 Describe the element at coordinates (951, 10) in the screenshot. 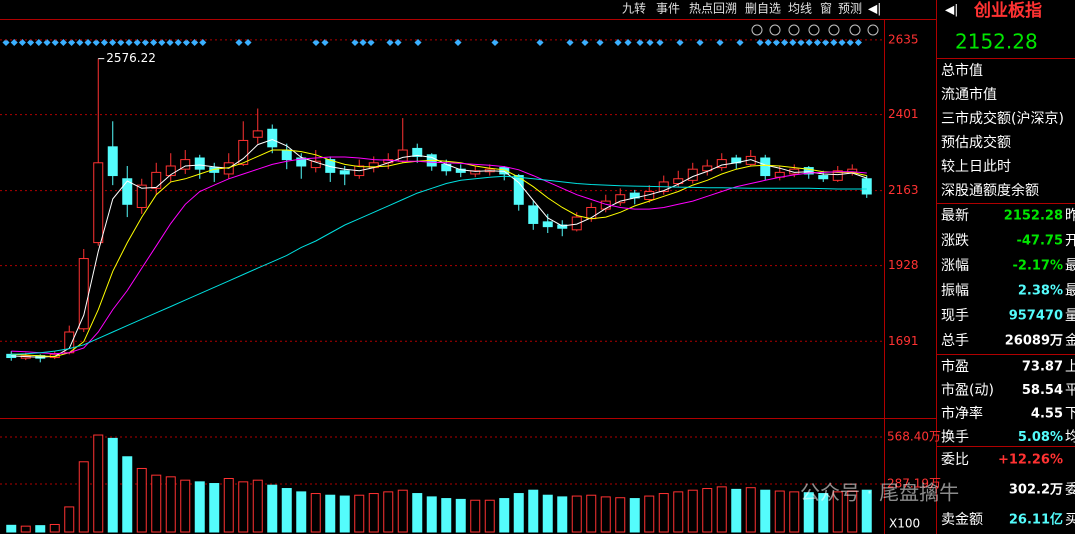

I see `panel-icon: ◀|` at that location.